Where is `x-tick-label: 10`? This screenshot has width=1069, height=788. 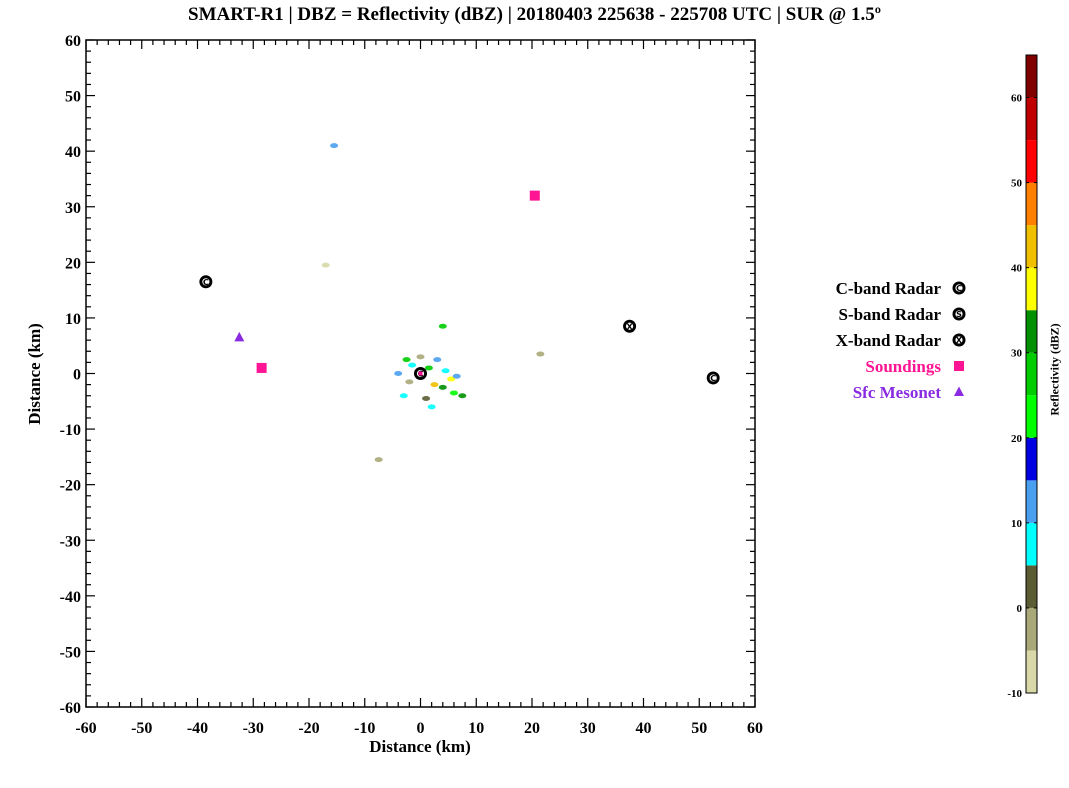 x-tick-label: 10 is located at coordinates (476, 728).